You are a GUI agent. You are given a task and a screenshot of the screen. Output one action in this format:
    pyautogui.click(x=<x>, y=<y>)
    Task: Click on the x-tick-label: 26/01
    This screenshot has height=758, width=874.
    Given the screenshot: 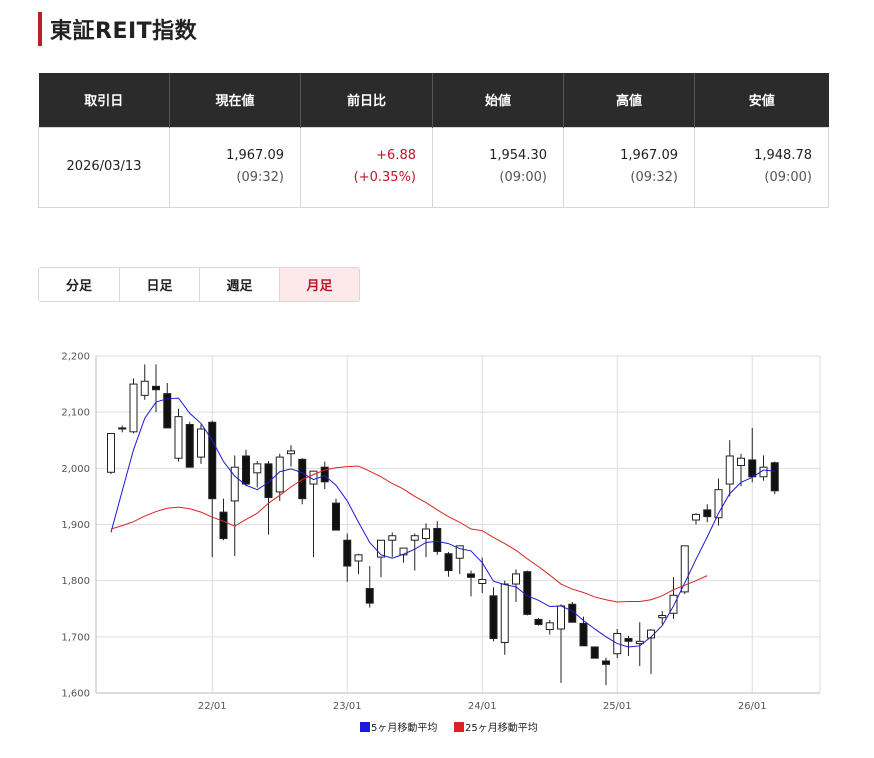 What is the action you would take?
    pyautogui.click(x=752, y=706)
    